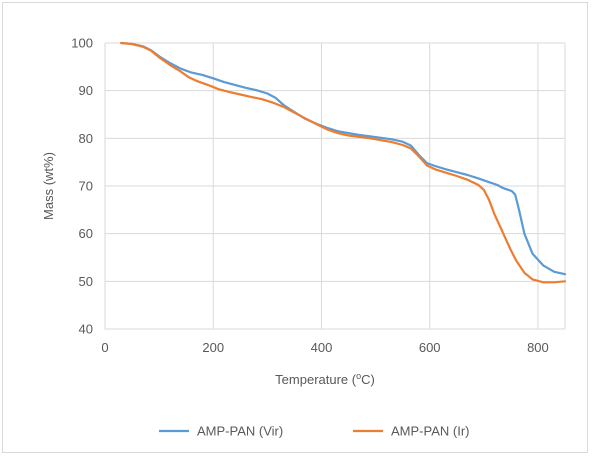 This screenshot has width=592, height=457. I want to click on y-tick-labels: 40 50 60 70 80 90 100, so click(82, 186).